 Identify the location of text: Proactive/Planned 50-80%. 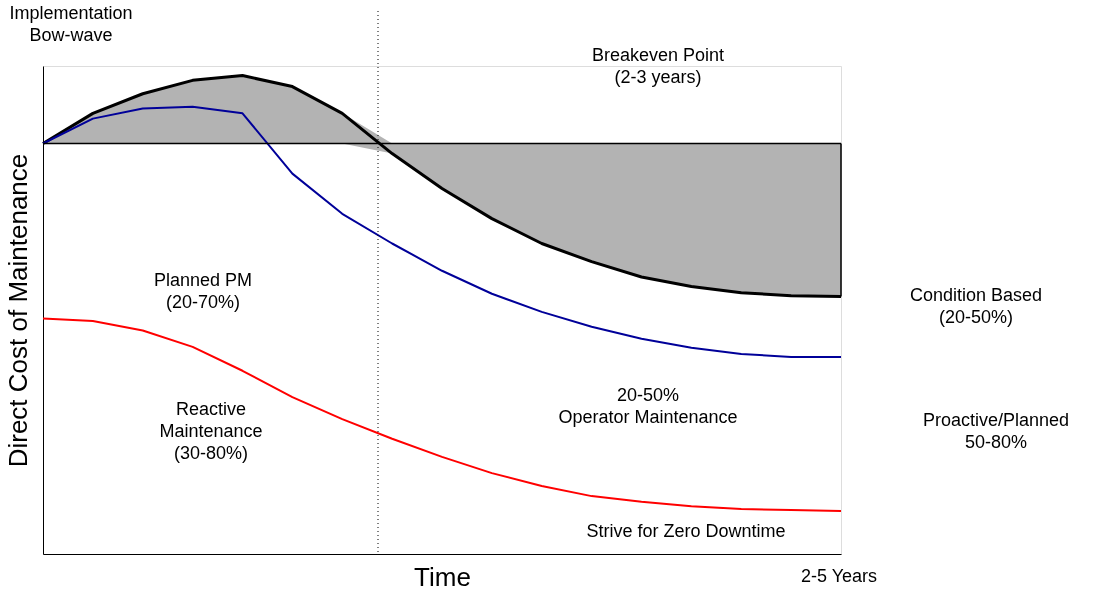
(996, 431).